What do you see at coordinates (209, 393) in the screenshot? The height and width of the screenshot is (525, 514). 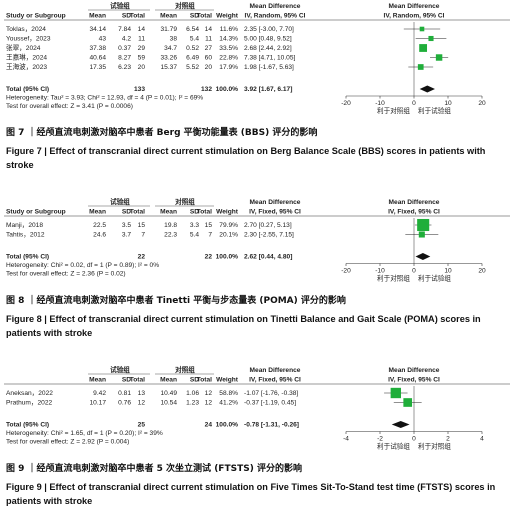 I see `ctl-cell: 12` at bounding box center [209, 393].